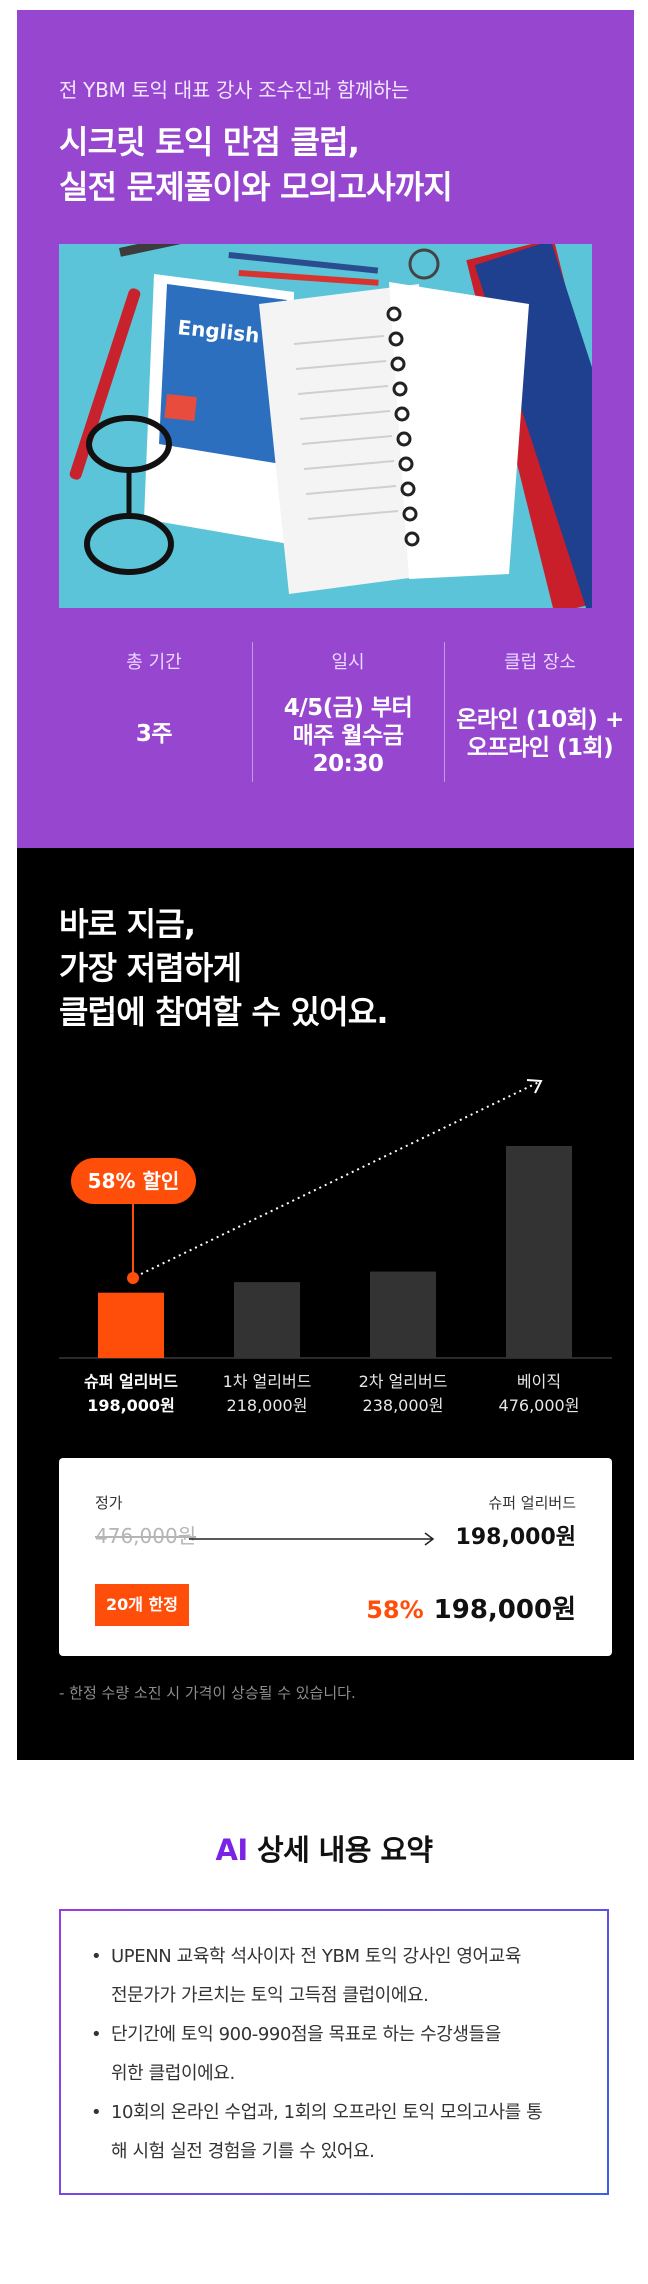 Image resolution: width=648 pixels, height=2284 pixels. Describe the element at coordinates (532, 1503) in the screenshot. I see `tier-label: 슈퍼 얼리버드` at that location.